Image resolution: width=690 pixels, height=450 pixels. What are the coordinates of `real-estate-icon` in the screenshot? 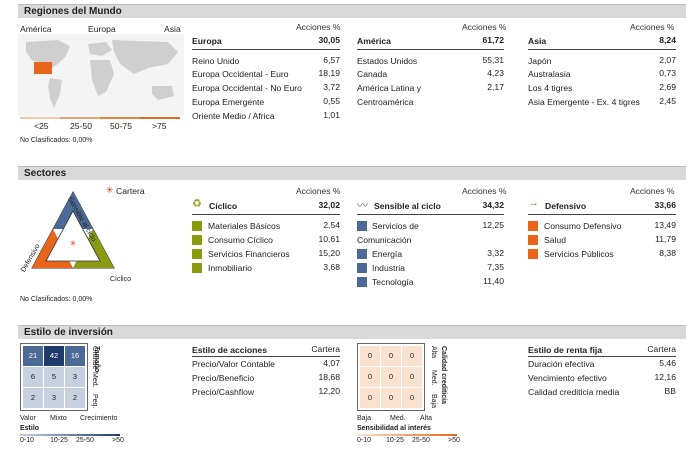 It's located at (197, 268).